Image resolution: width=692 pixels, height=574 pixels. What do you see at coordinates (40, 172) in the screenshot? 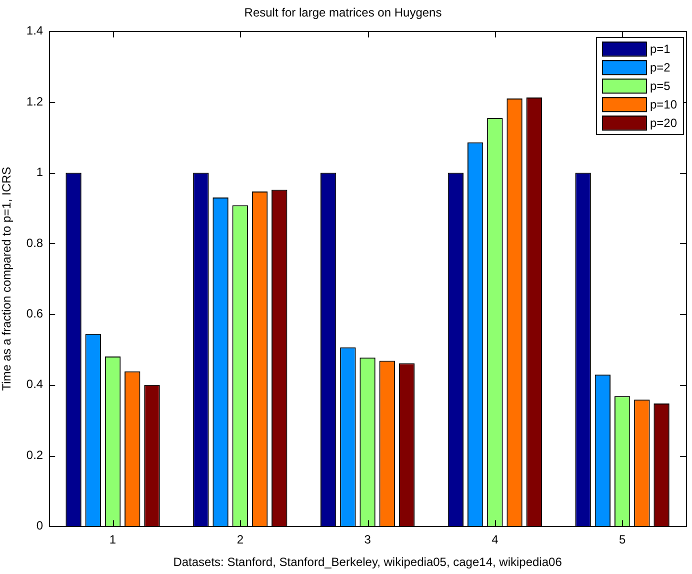
I see `y-tick-label: 1` at bounding box center [40, 172].